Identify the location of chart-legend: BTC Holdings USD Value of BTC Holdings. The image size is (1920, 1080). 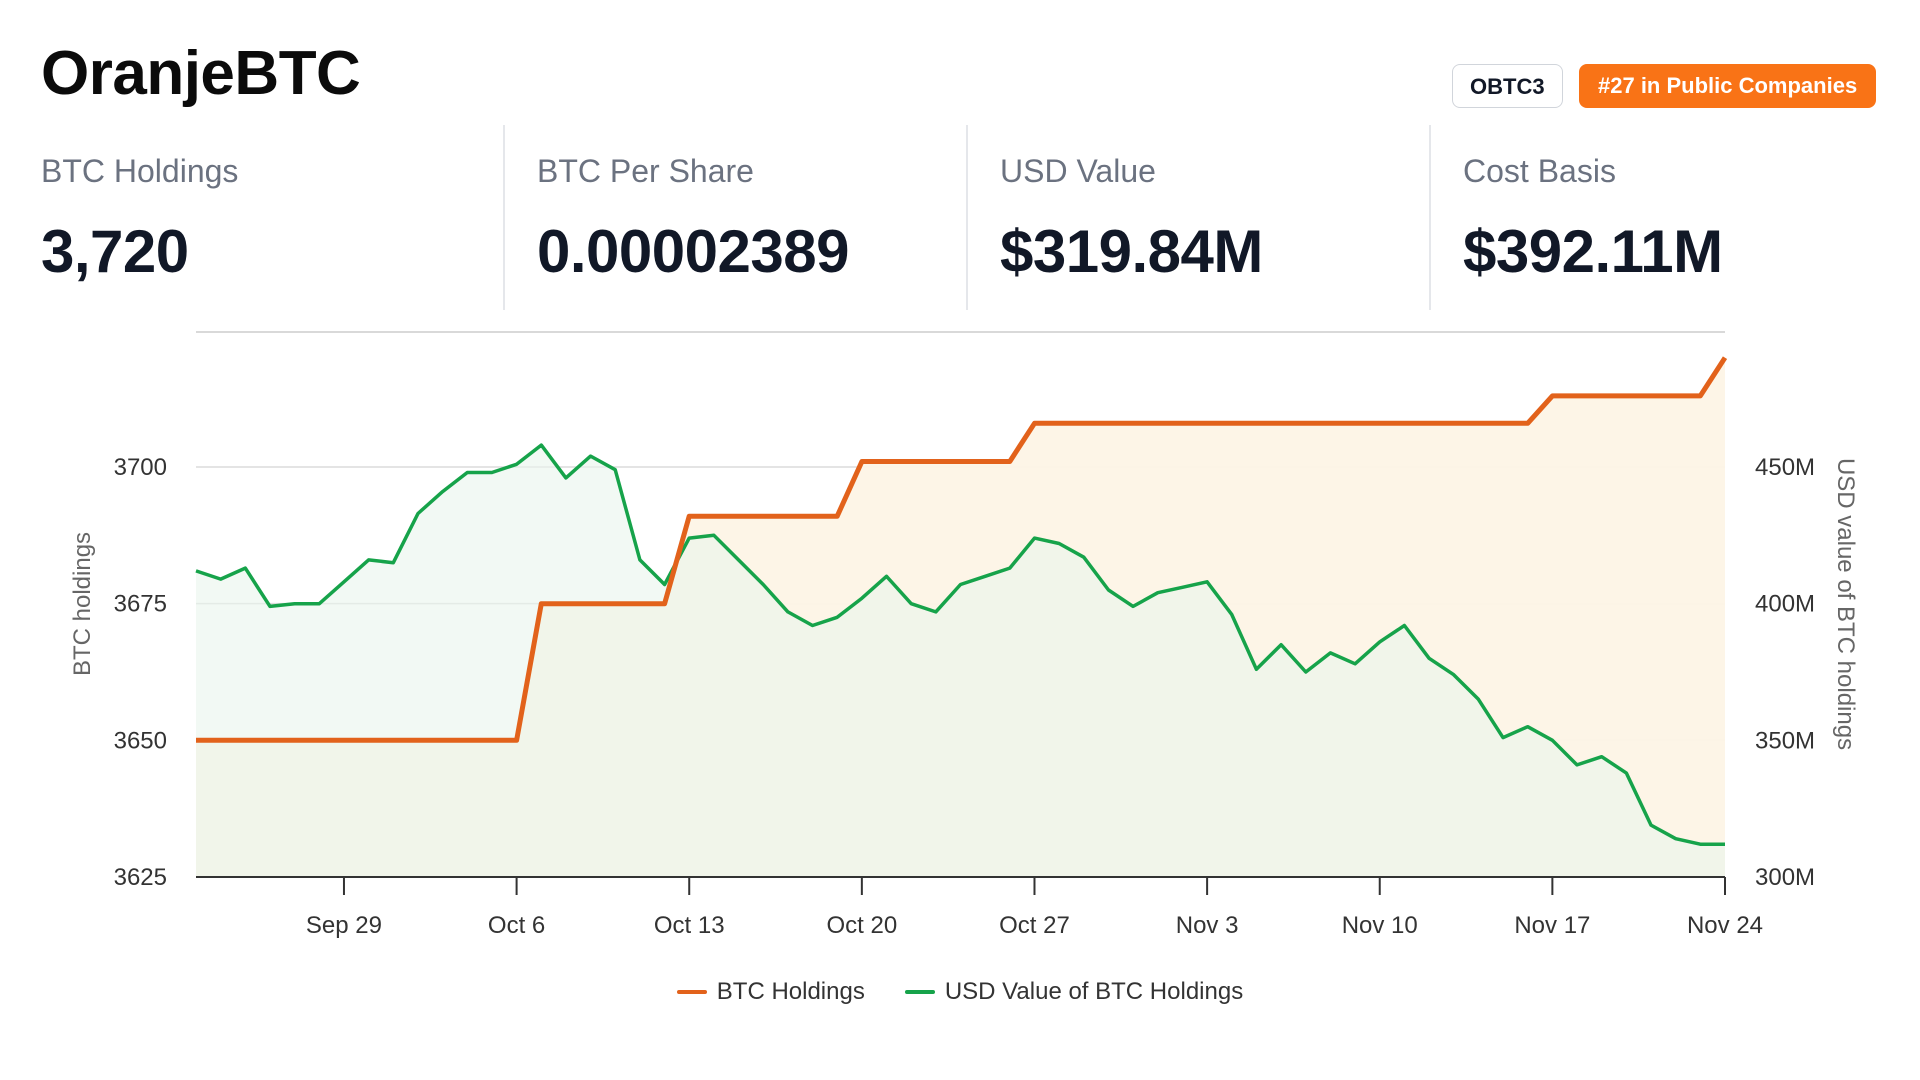
(960, 992).